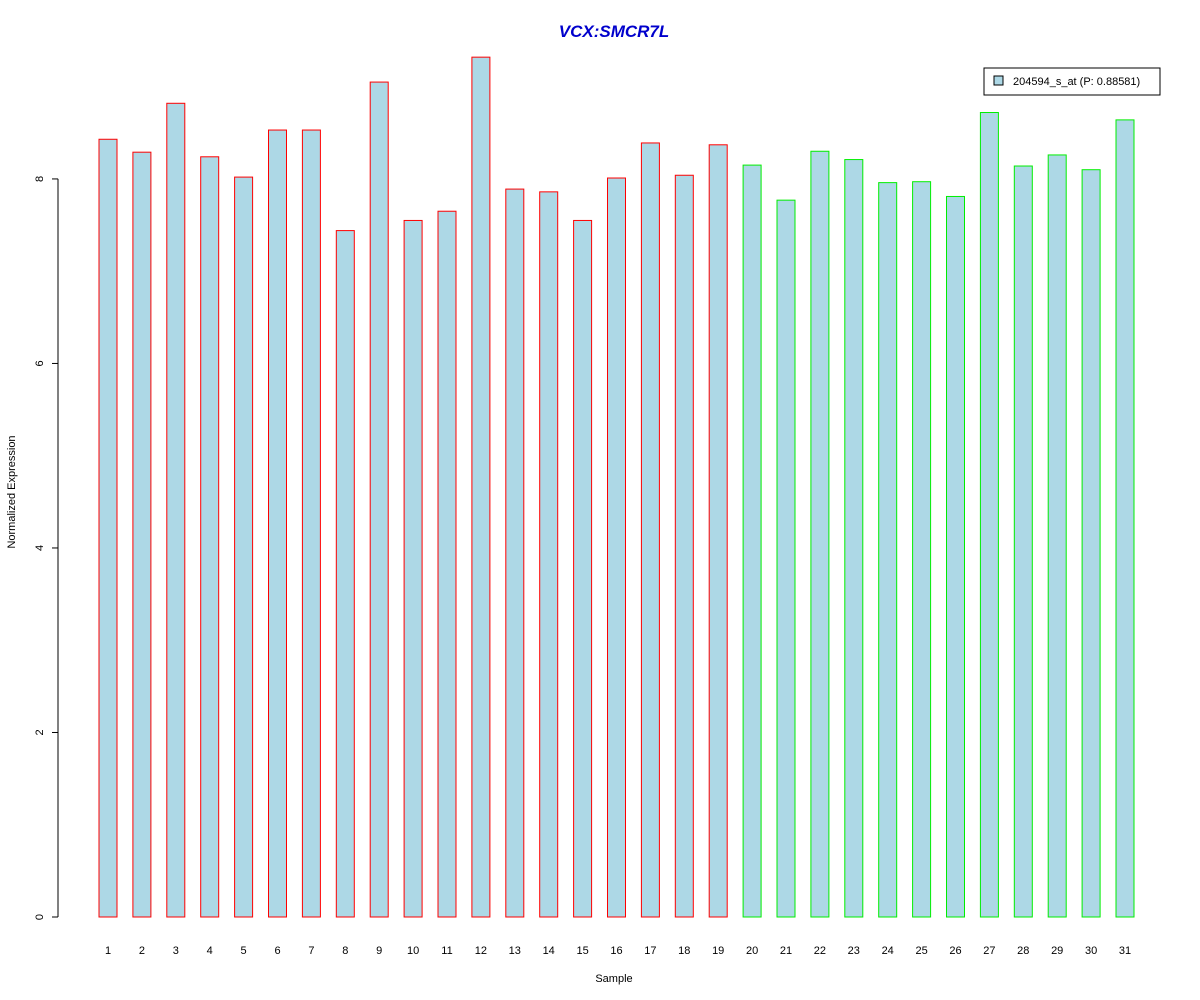 Image resolution: width=1200 pixels, height=1000 pixels. I want to click on x-tick-label: 5, so click(244, 951).